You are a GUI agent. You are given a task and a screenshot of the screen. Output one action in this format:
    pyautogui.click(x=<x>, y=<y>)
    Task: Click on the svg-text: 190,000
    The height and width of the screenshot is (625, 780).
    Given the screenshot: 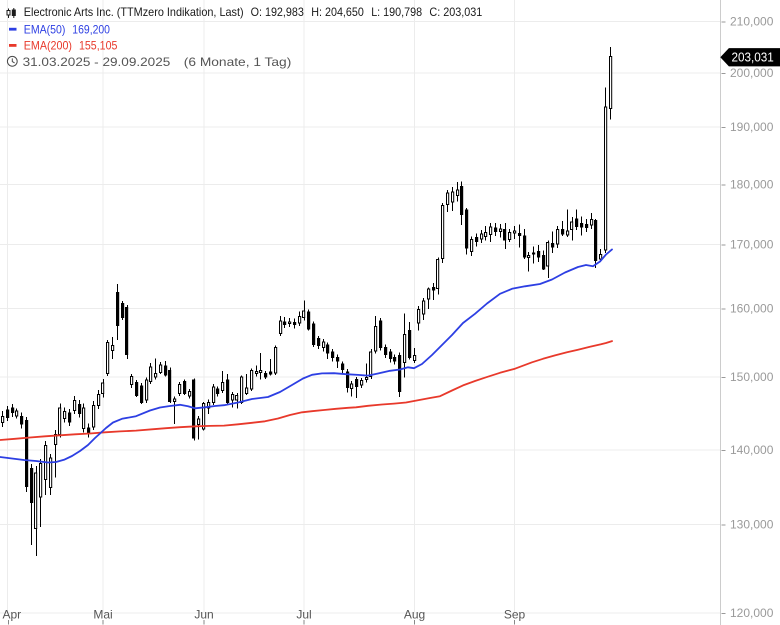 What is the action you would take?
    pyautogui.click(x=752, y=127)
    